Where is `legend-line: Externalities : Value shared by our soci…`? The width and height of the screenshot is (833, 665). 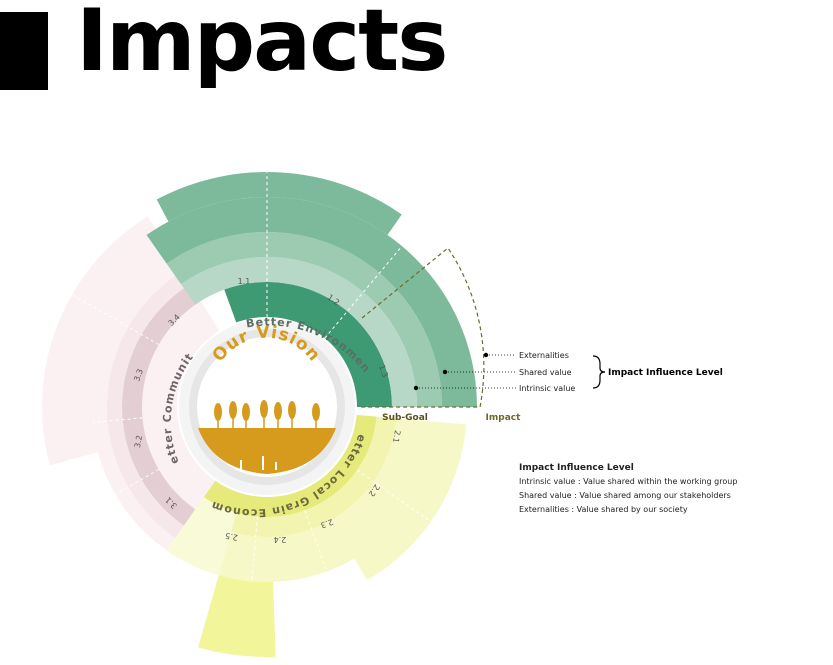
legend-line: Externalities : Value shared by our soci… is located at coordinates (603, 509).